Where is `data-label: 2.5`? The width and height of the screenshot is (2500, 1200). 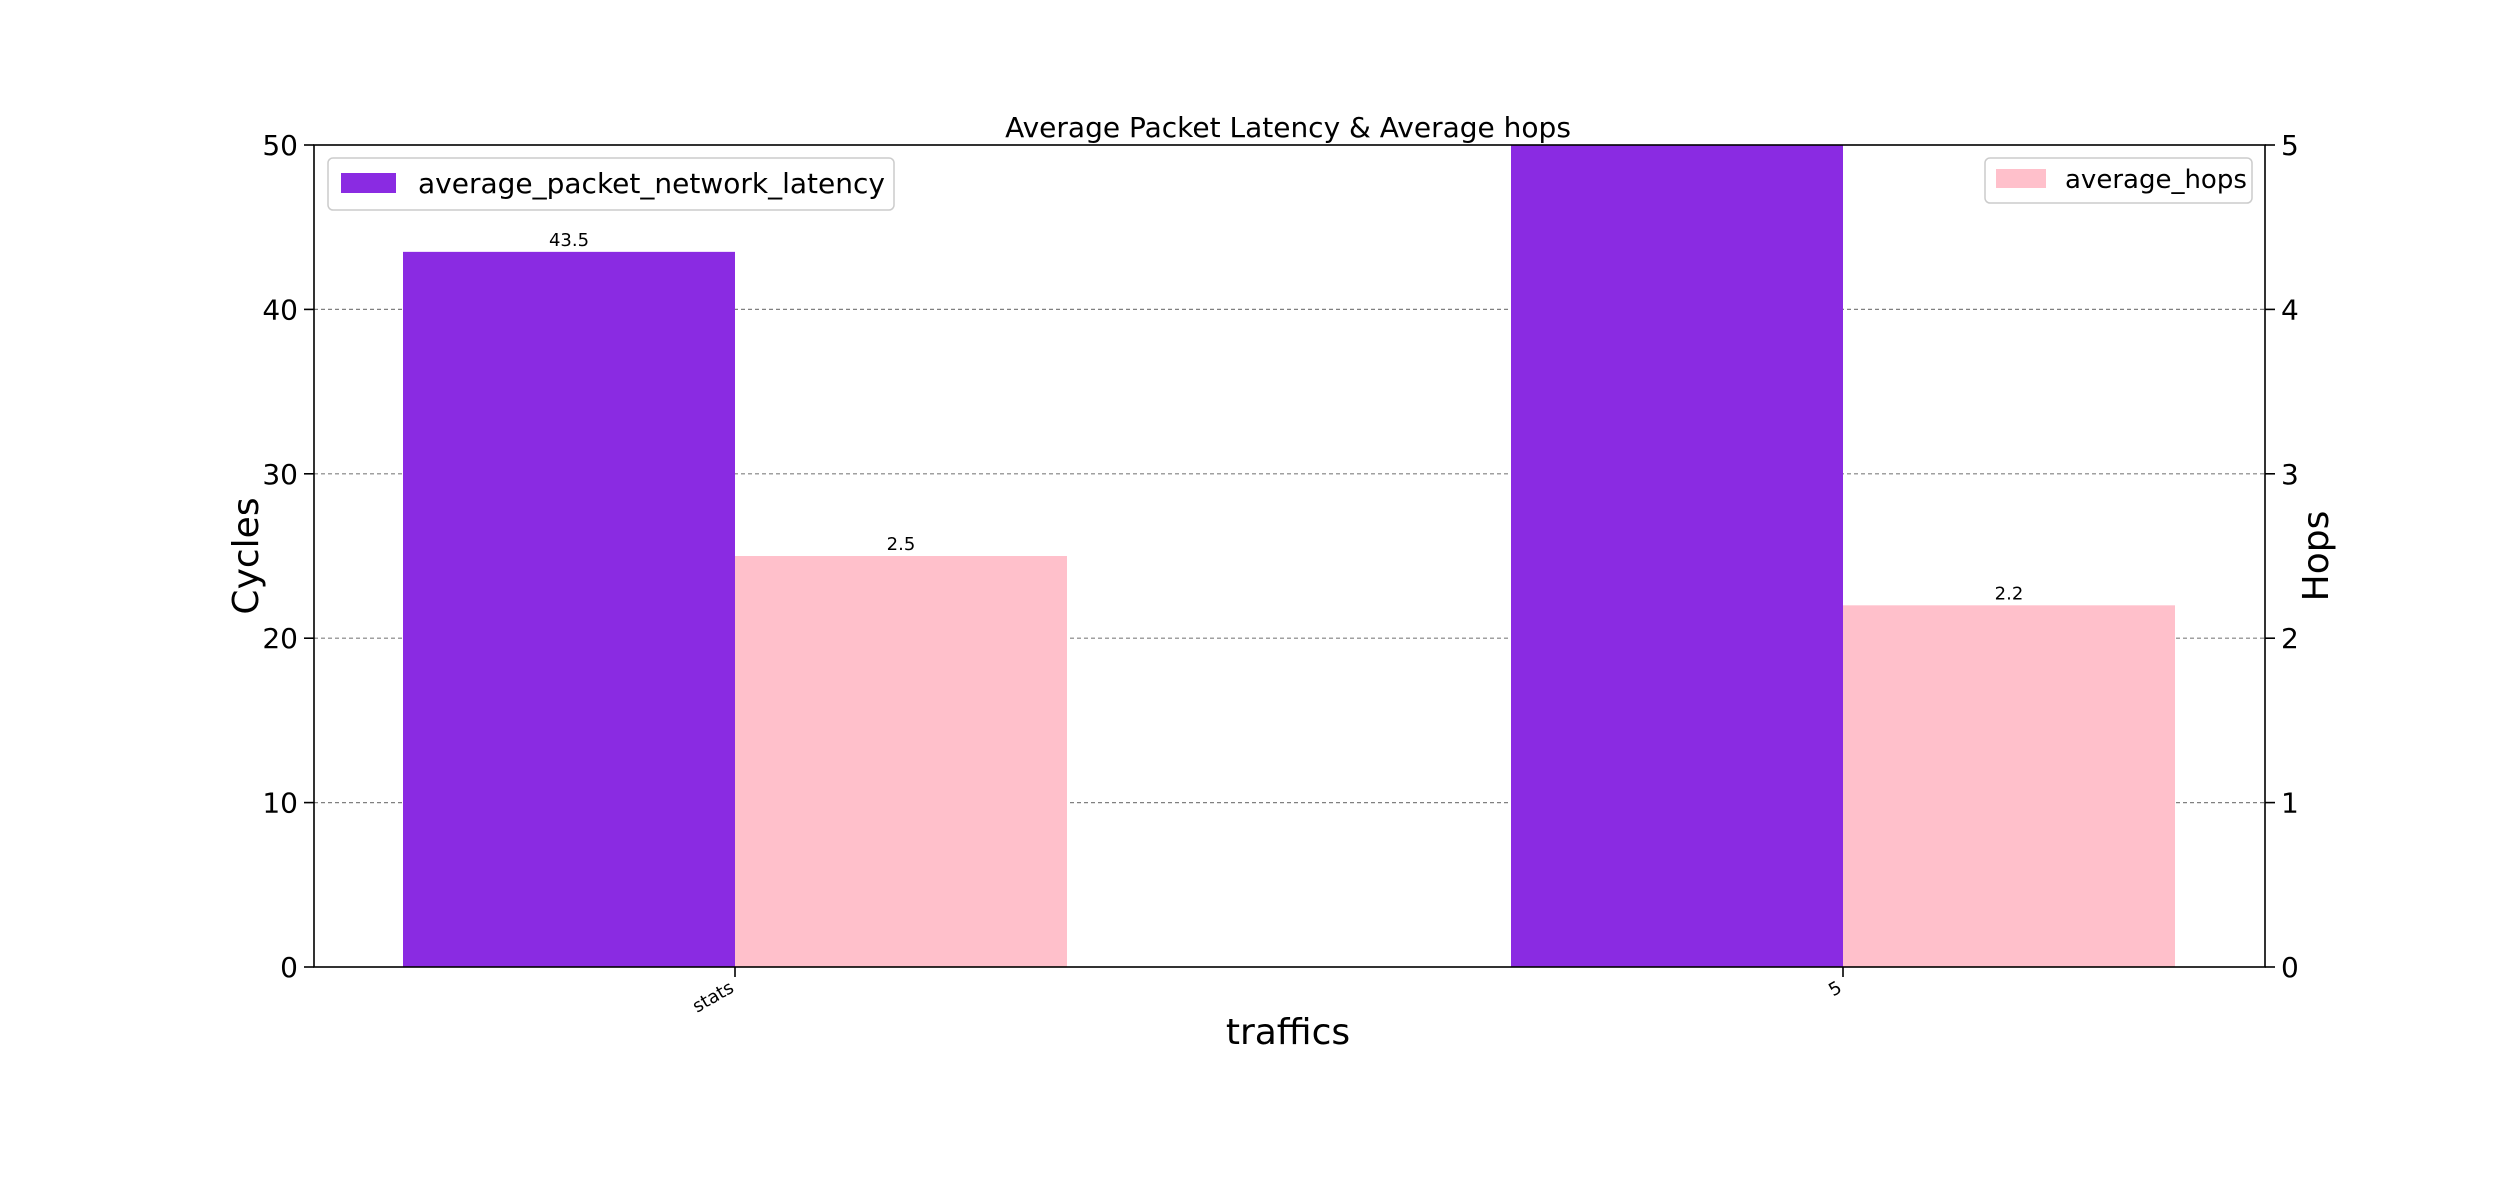
data-label: 2.5 is located at coordinates (901, 544).